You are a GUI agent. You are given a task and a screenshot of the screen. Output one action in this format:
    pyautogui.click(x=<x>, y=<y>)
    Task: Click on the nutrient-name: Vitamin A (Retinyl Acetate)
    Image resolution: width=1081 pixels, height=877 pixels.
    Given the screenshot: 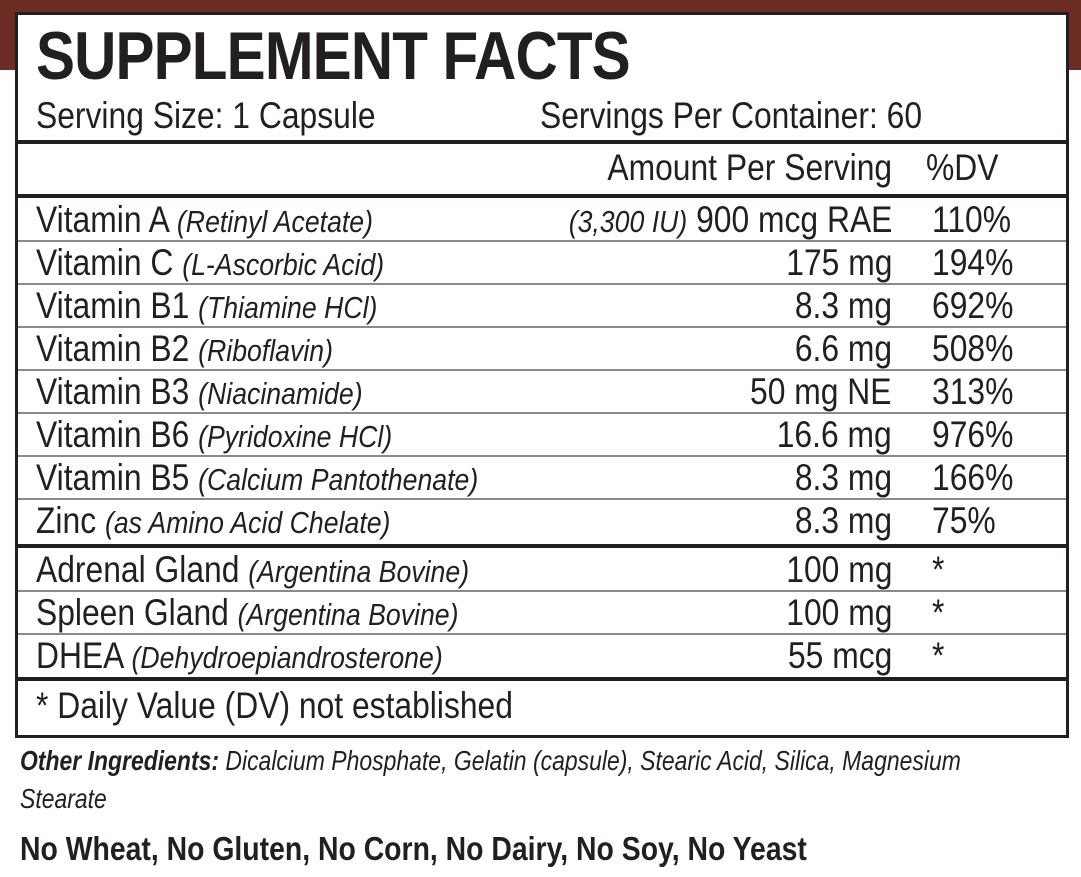 What is the action you would take?
    pyautogui.click(x=205, y=219)
    